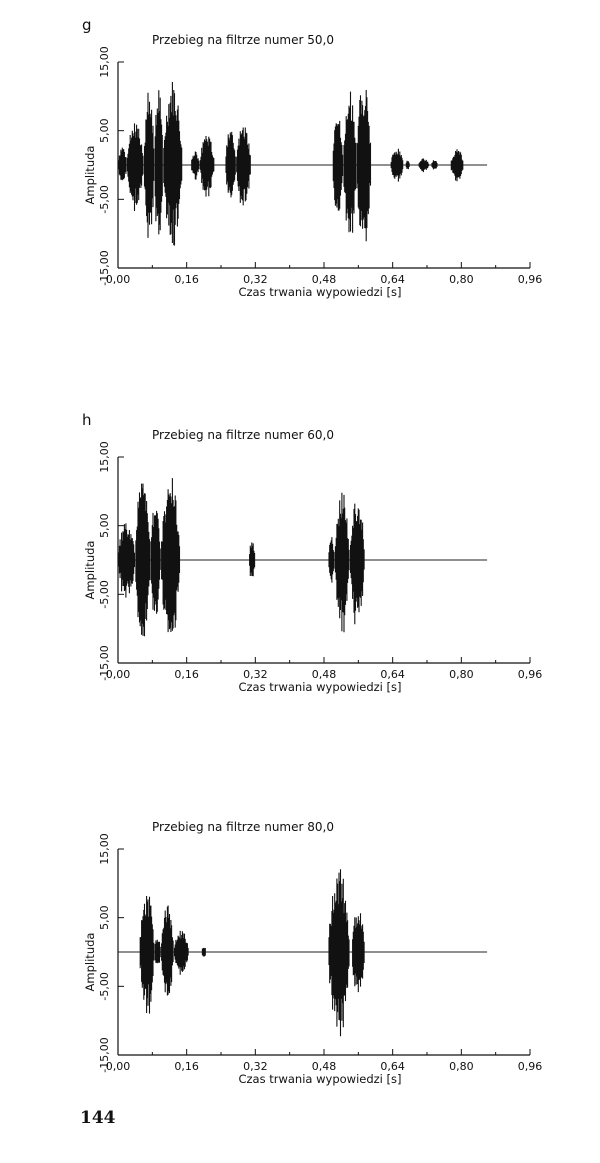 Image resolution: width=600 pixels, height=1163 pixels. I want to click on panel-label: g, so click(87, 25).